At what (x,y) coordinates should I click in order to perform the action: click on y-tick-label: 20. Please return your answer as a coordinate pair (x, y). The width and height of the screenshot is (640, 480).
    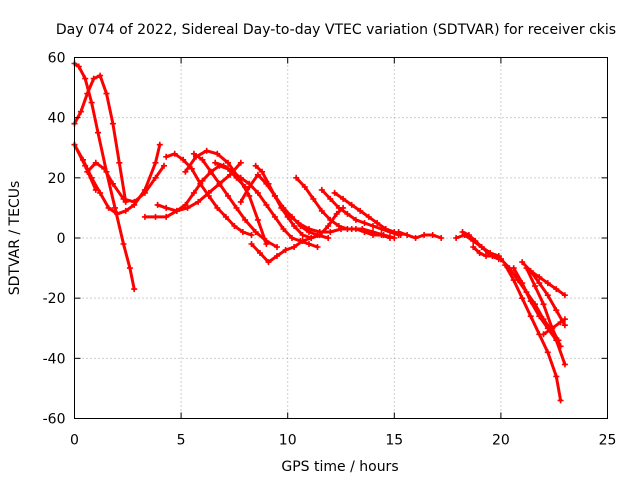
    Looking at the image, I should click on (57, 179).